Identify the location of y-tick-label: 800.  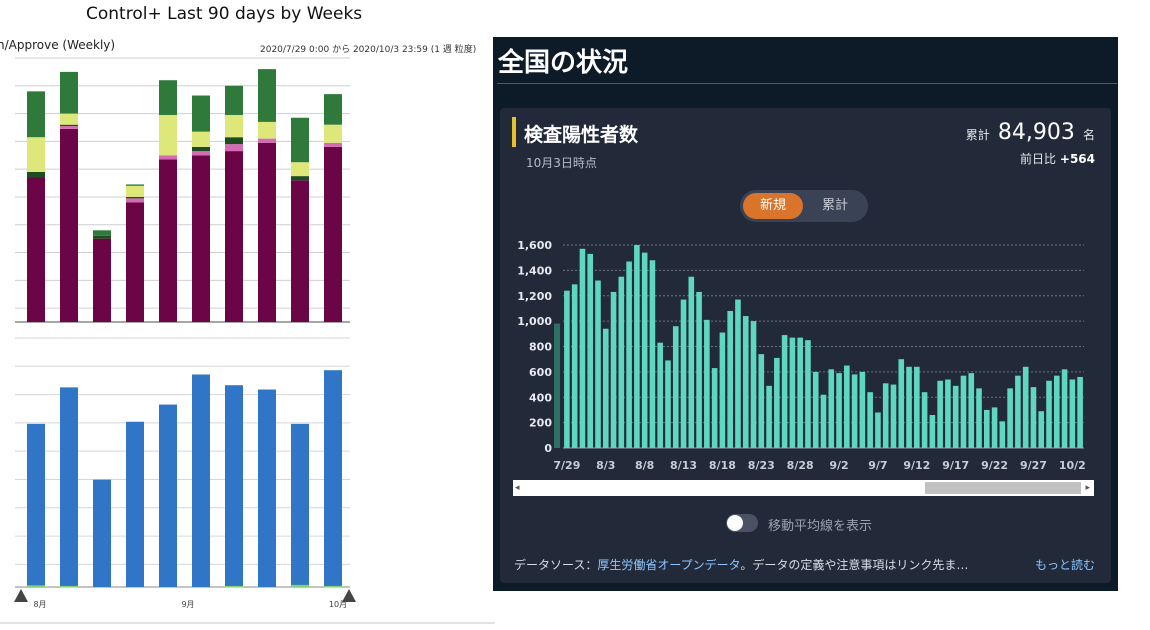
(540, 347).